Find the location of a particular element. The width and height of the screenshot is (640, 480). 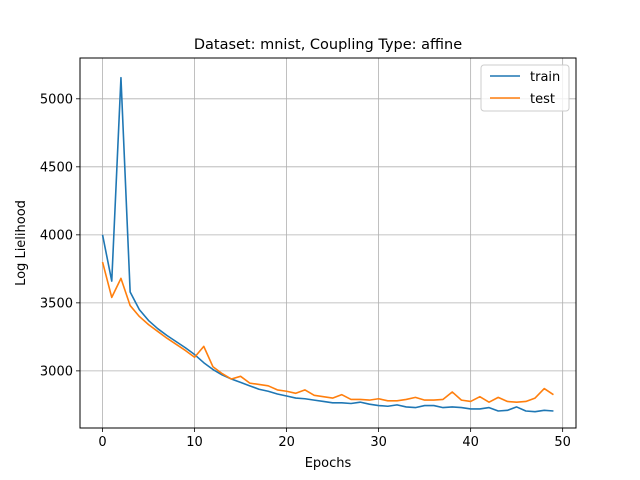

x-tick-label: 0 is located at coordinates (102, 442).